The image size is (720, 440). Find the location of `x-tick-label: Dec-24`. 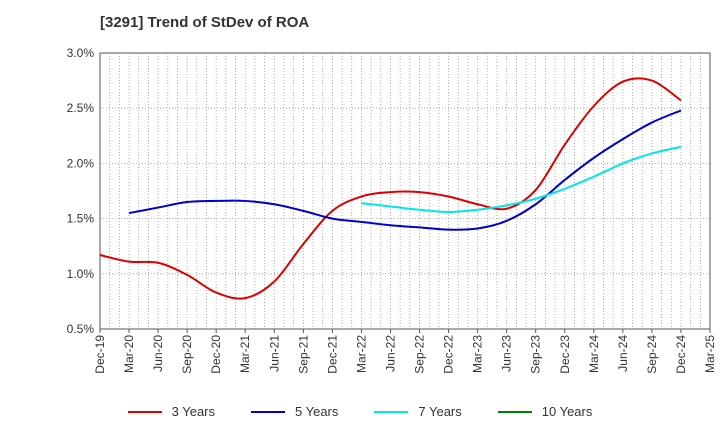

x-tick-label: Dec-24 is located at coordinates (681, 354).